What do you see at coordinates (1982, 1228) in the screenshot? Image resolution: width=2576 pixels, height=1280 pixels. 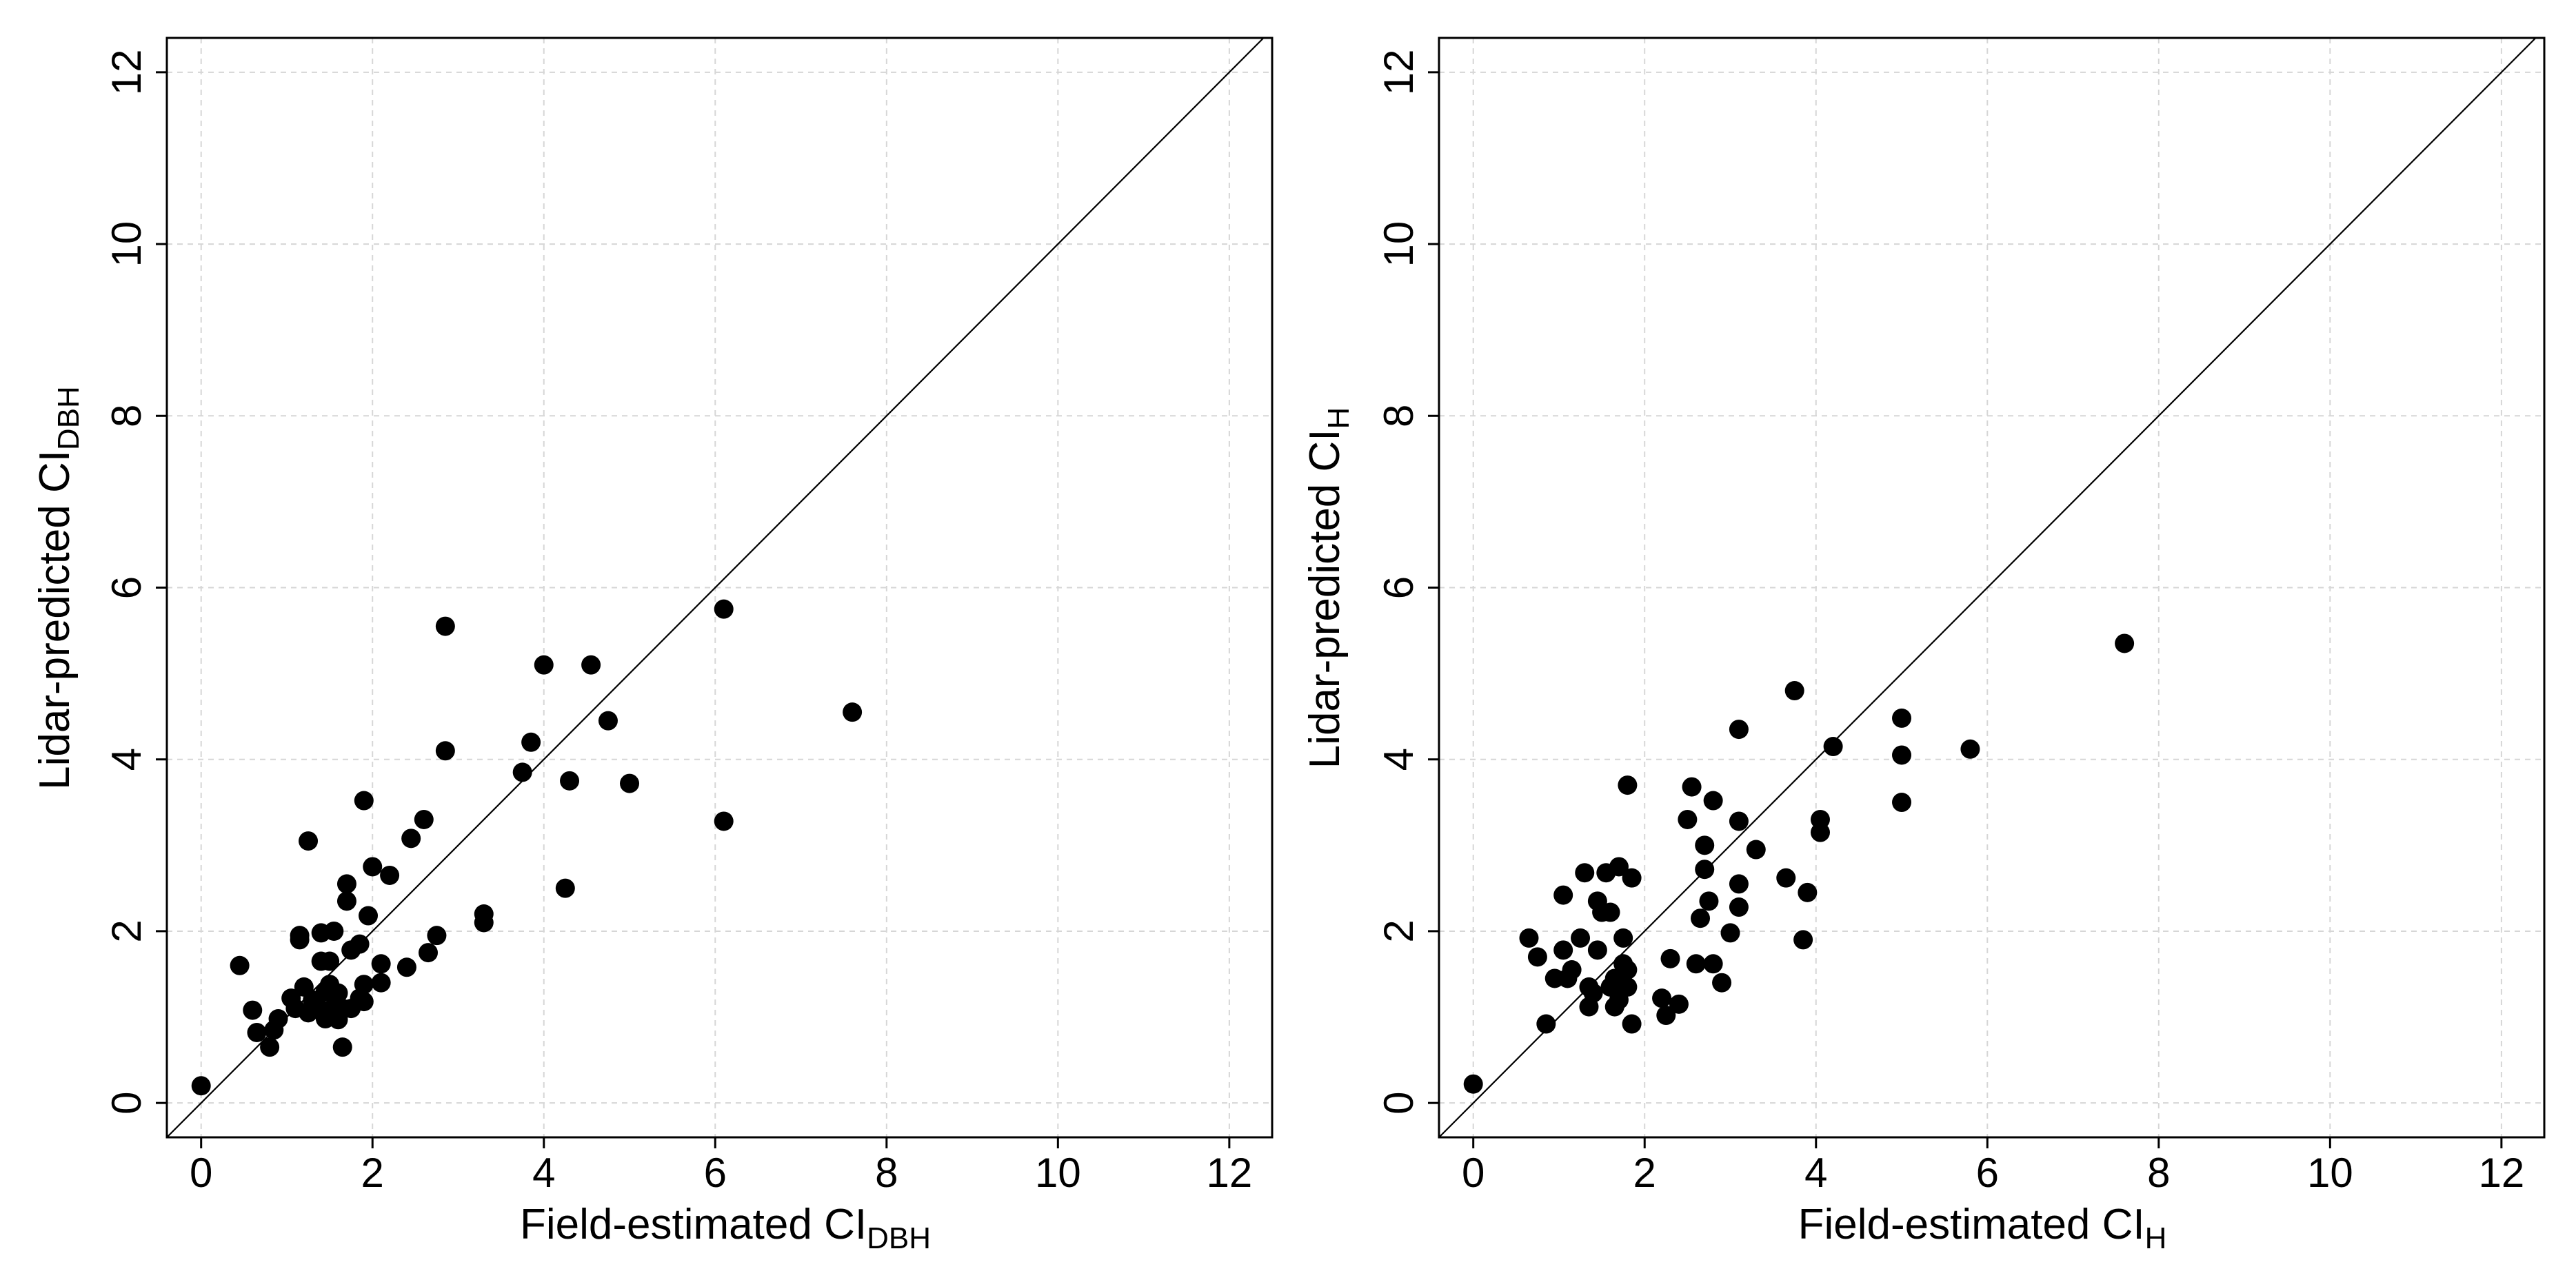 I see `x-axis-title-h: Field-estimated CIH` at bounding box center [1982, 1228].